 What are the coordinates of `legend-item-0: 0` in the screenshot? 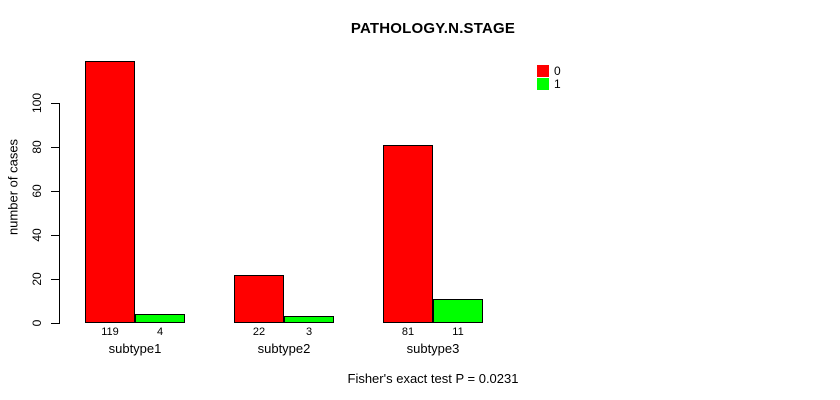 It's located at (549, 71).